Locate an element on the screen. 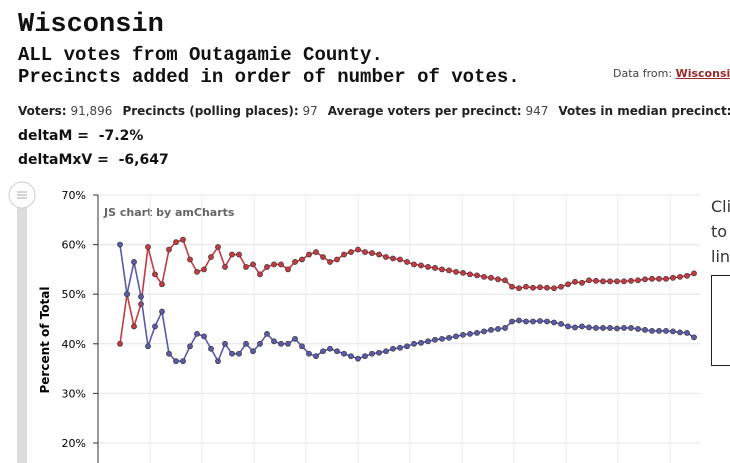 This screenshot has width=730, height=463. y-tick-label: 50% is located at coordinates (74, 294).